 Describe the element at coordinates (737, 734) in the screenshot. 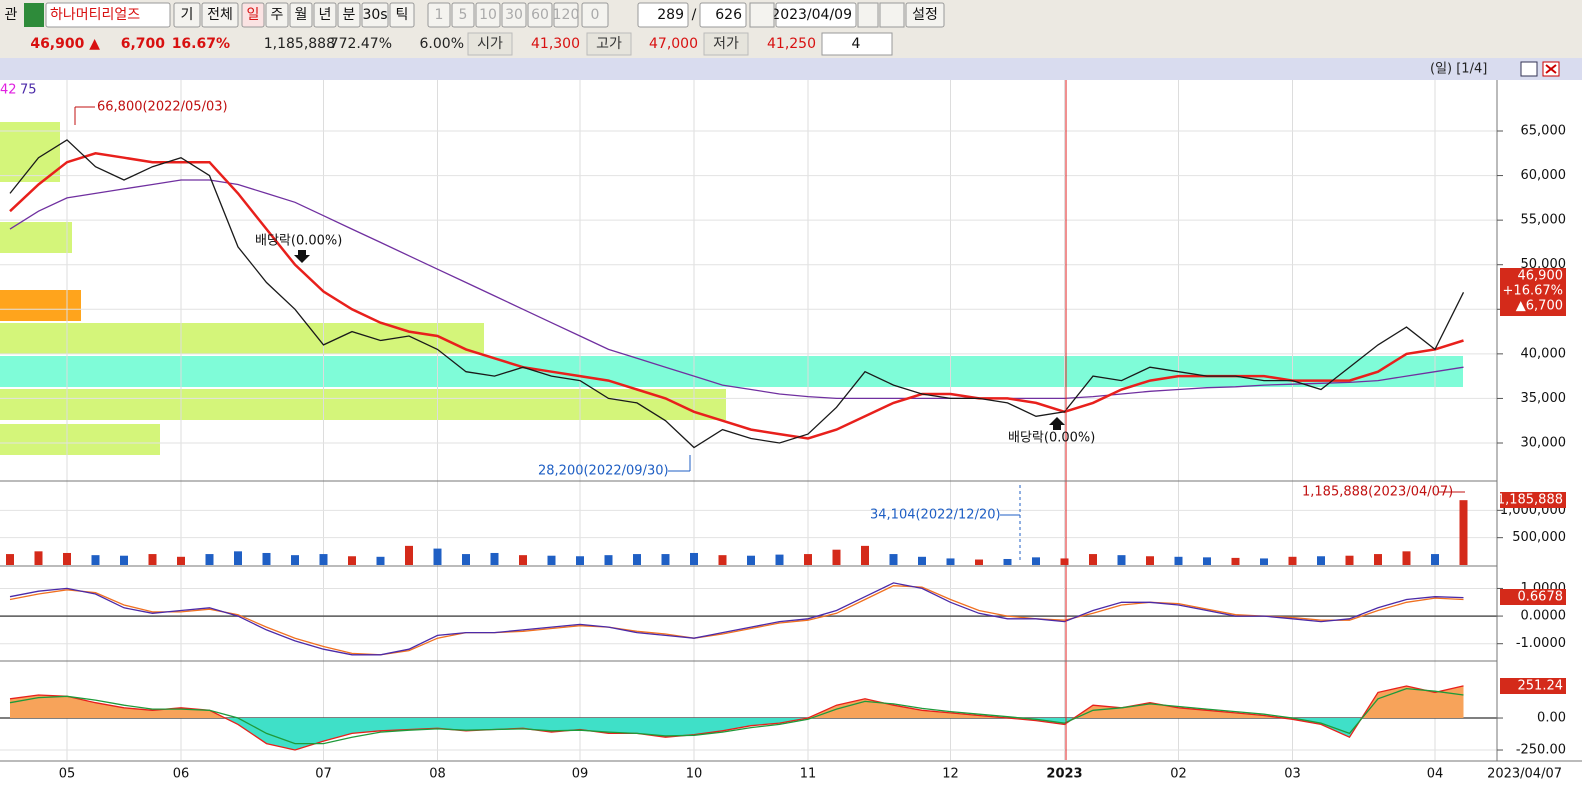

I see `area-negative` at that location.